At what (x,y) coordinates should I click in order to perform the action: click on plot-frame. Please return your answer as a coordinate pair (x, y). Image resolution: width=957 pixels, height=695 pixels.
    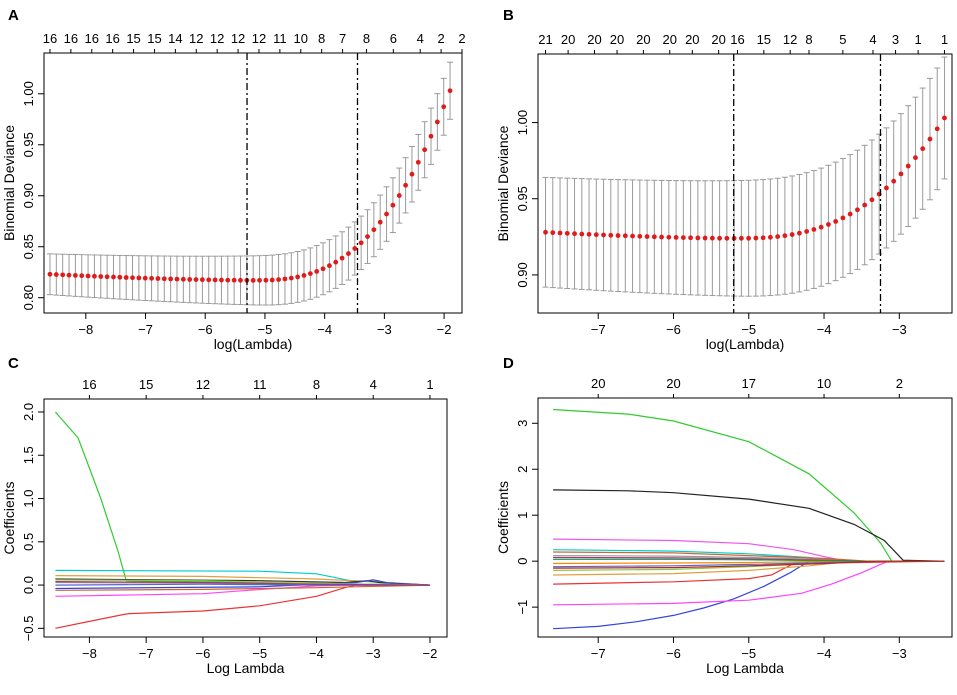
    Looking at the image, I should click on (245, 518).